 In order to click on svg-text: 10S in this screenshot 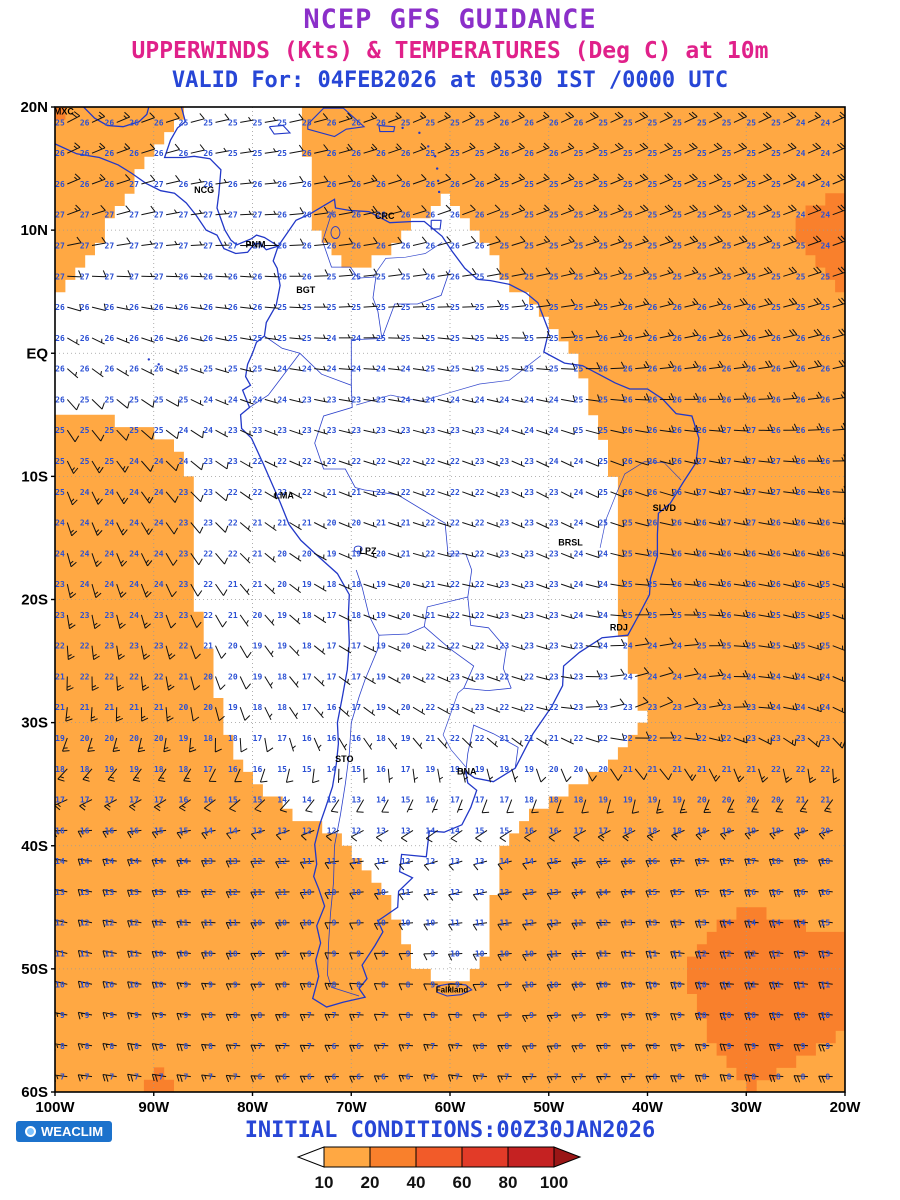, I will do `click(34, 476)`.